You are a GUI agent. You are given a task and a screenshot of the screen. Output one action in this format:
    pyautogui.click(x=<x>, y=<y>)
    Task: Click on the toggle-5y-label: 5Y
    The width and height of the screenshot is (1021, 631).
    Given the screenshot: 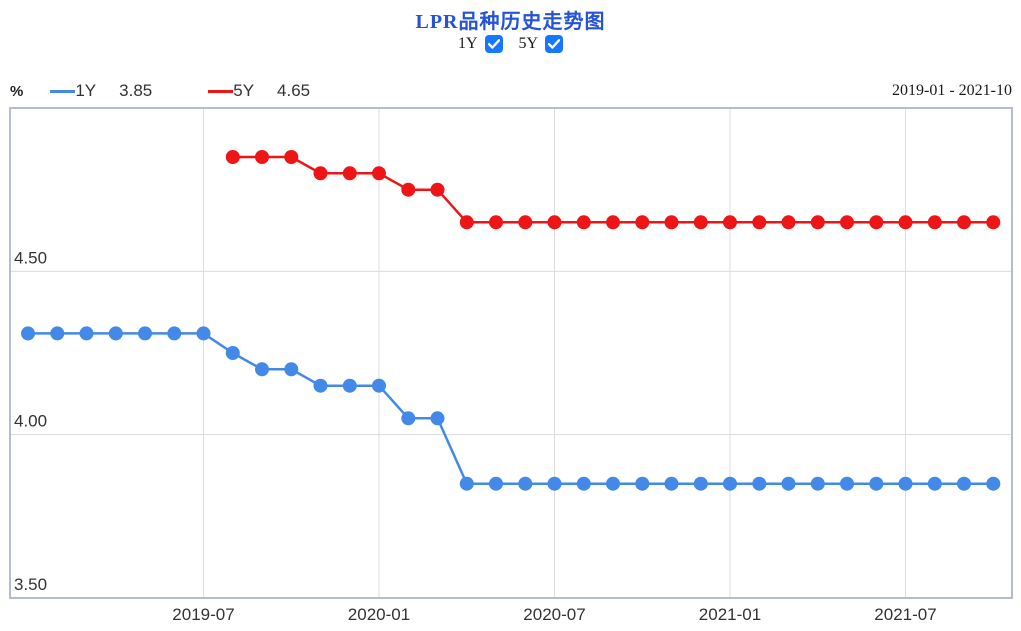 What is the action you would take?
    pyautogui.click(x=528, y=43)
    